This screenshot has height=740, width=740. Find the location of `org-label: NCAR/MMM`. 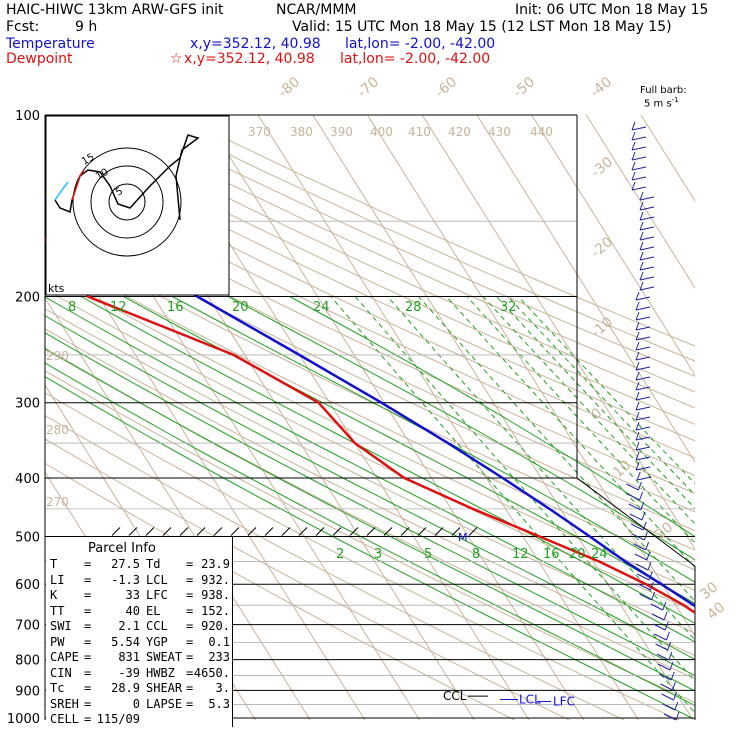

org-label: NCAR/MMM is located at coordinates (316, 10).